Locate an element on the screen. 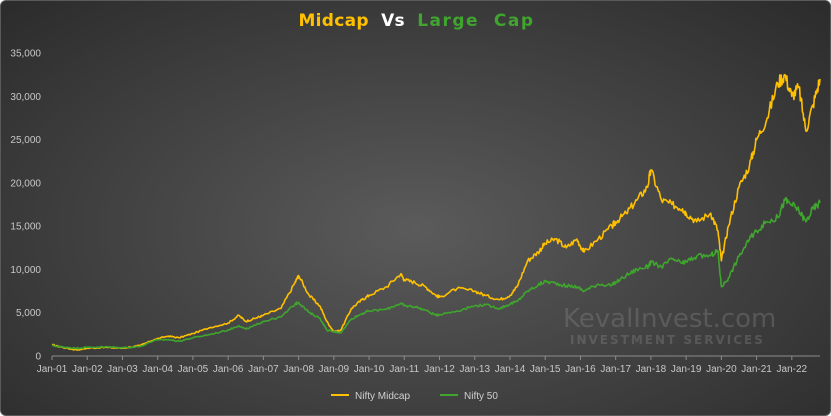 The image size is (831, 416). x-tick-label: Jan-17 is located at coordinates (615, 369).